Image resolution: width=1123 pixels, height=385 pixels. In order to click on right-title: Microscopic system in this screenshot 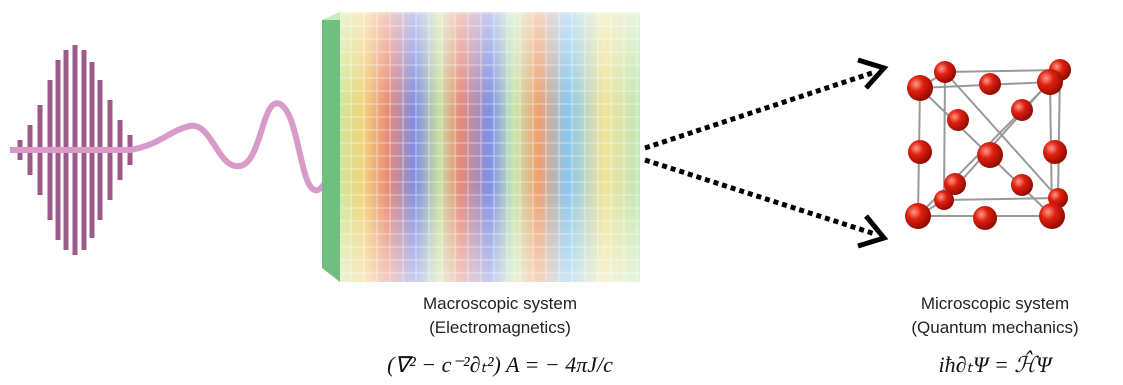, I will do `click(995, 303)`.